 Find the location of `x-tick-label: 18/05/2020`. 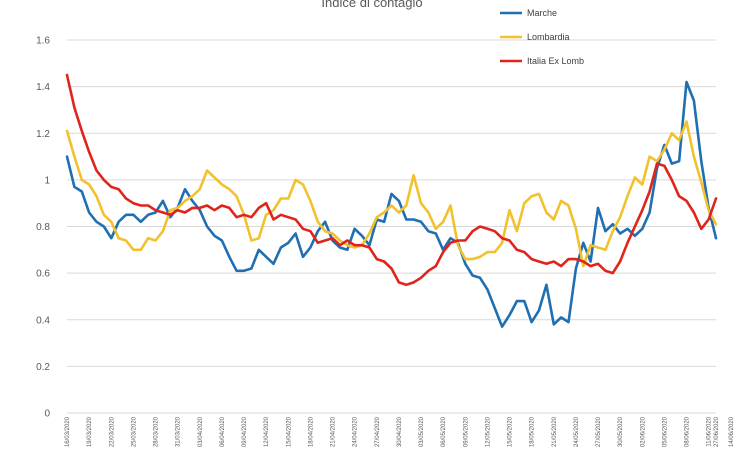

x-tick-label: 18/05/2020 is located at coordinates (533, 431).